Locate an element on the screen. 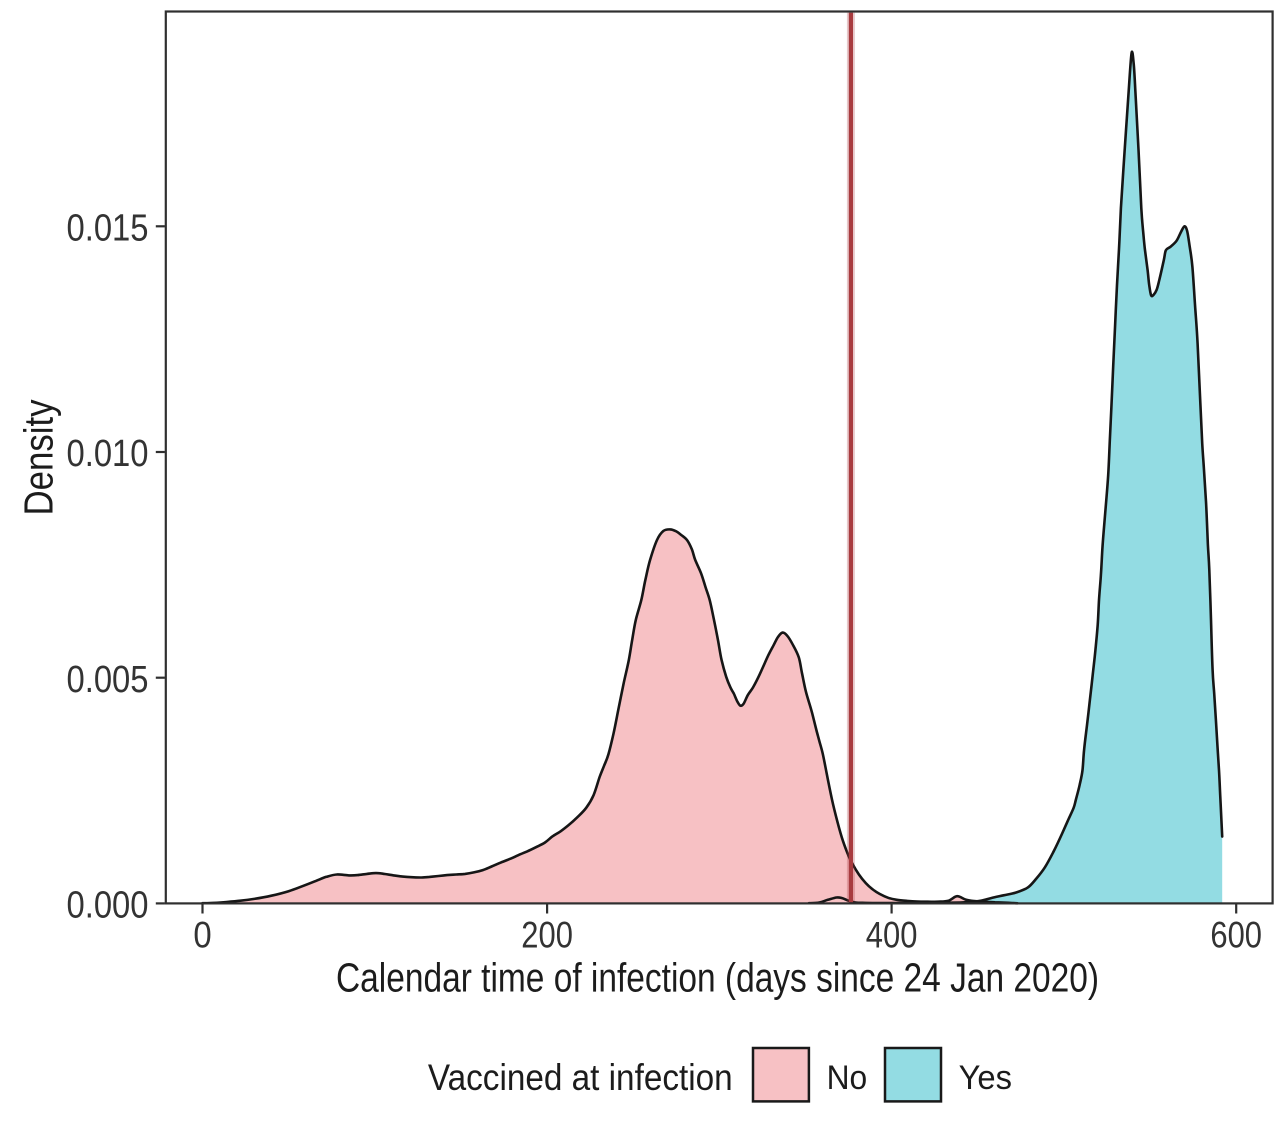  svg-text: 0 is located at coordinates (202, 934).